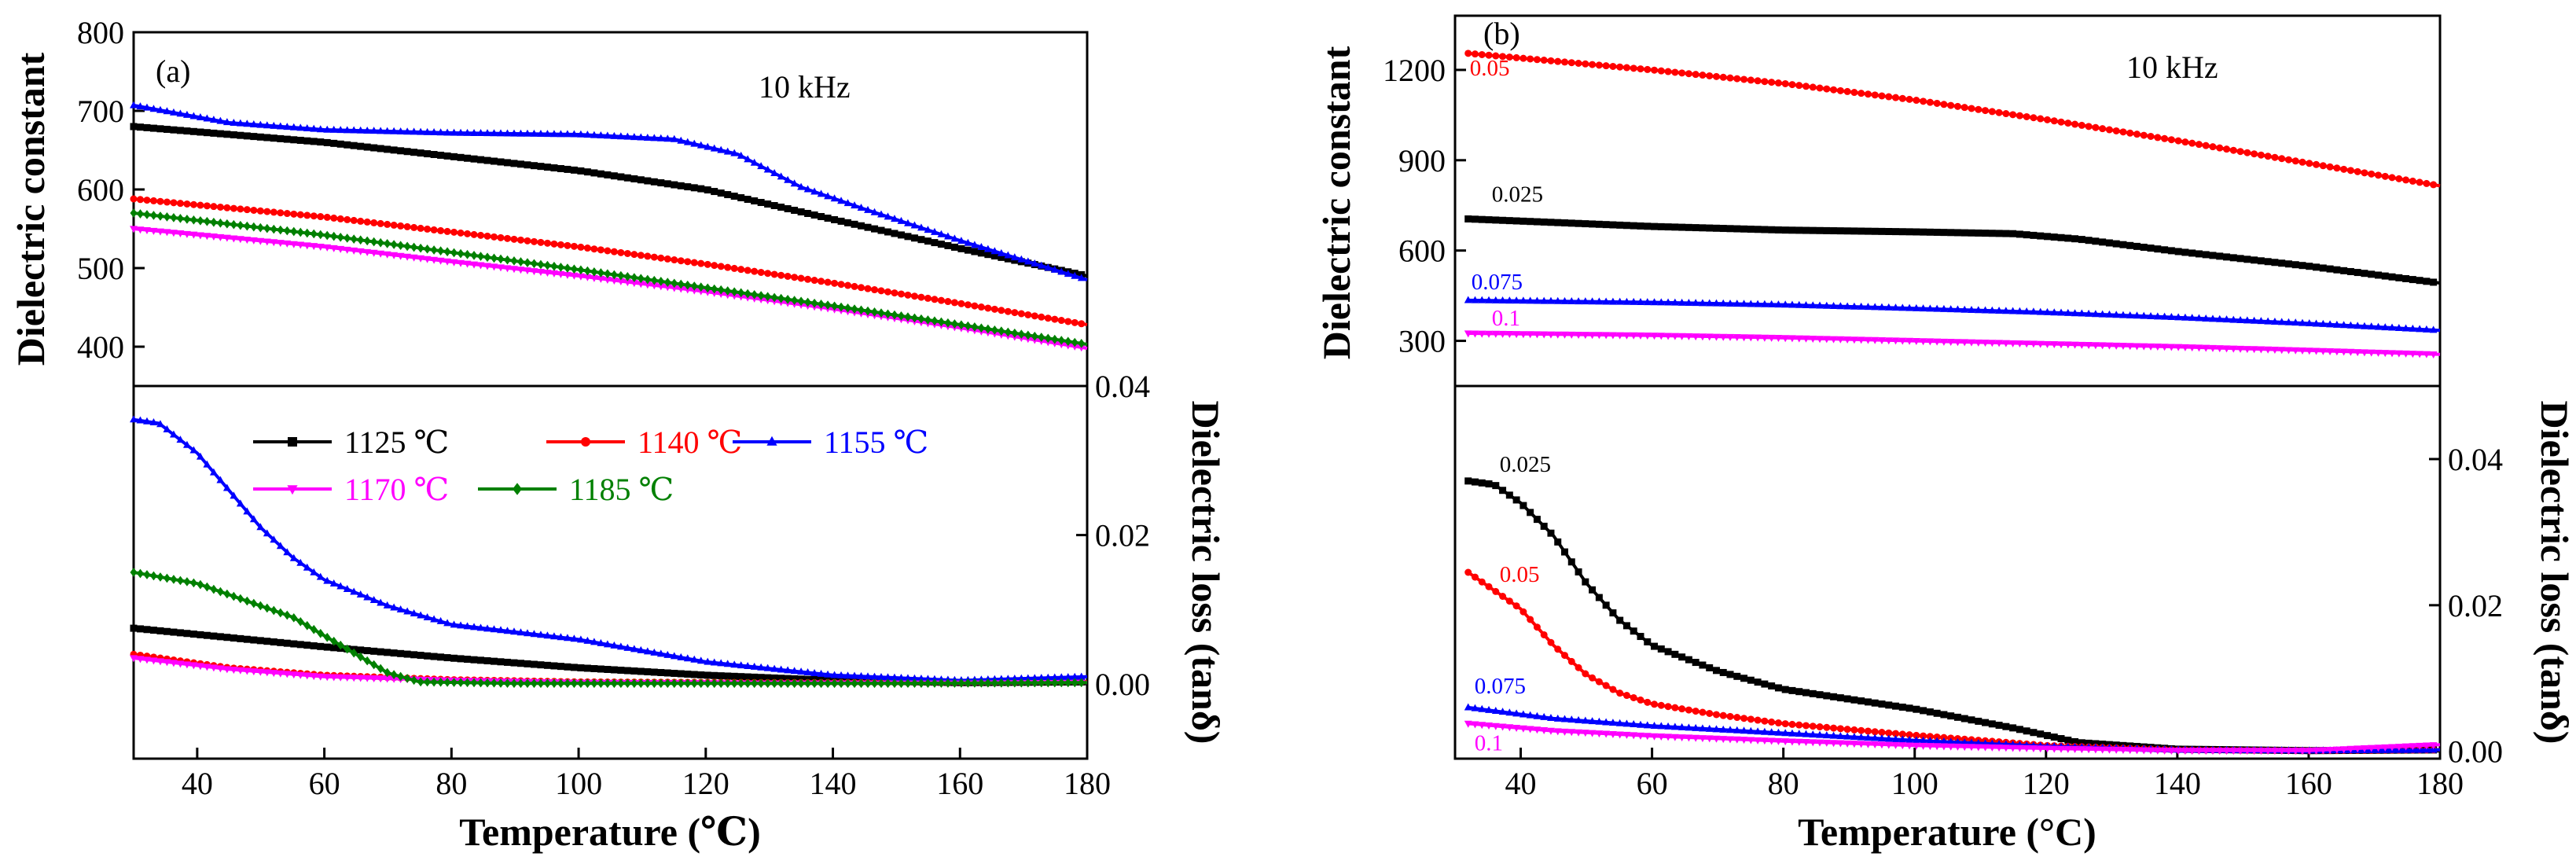  Describe the element at coordinates (1501, 33) in the screenshot. I see `panel-b-label: (b)` at that location.